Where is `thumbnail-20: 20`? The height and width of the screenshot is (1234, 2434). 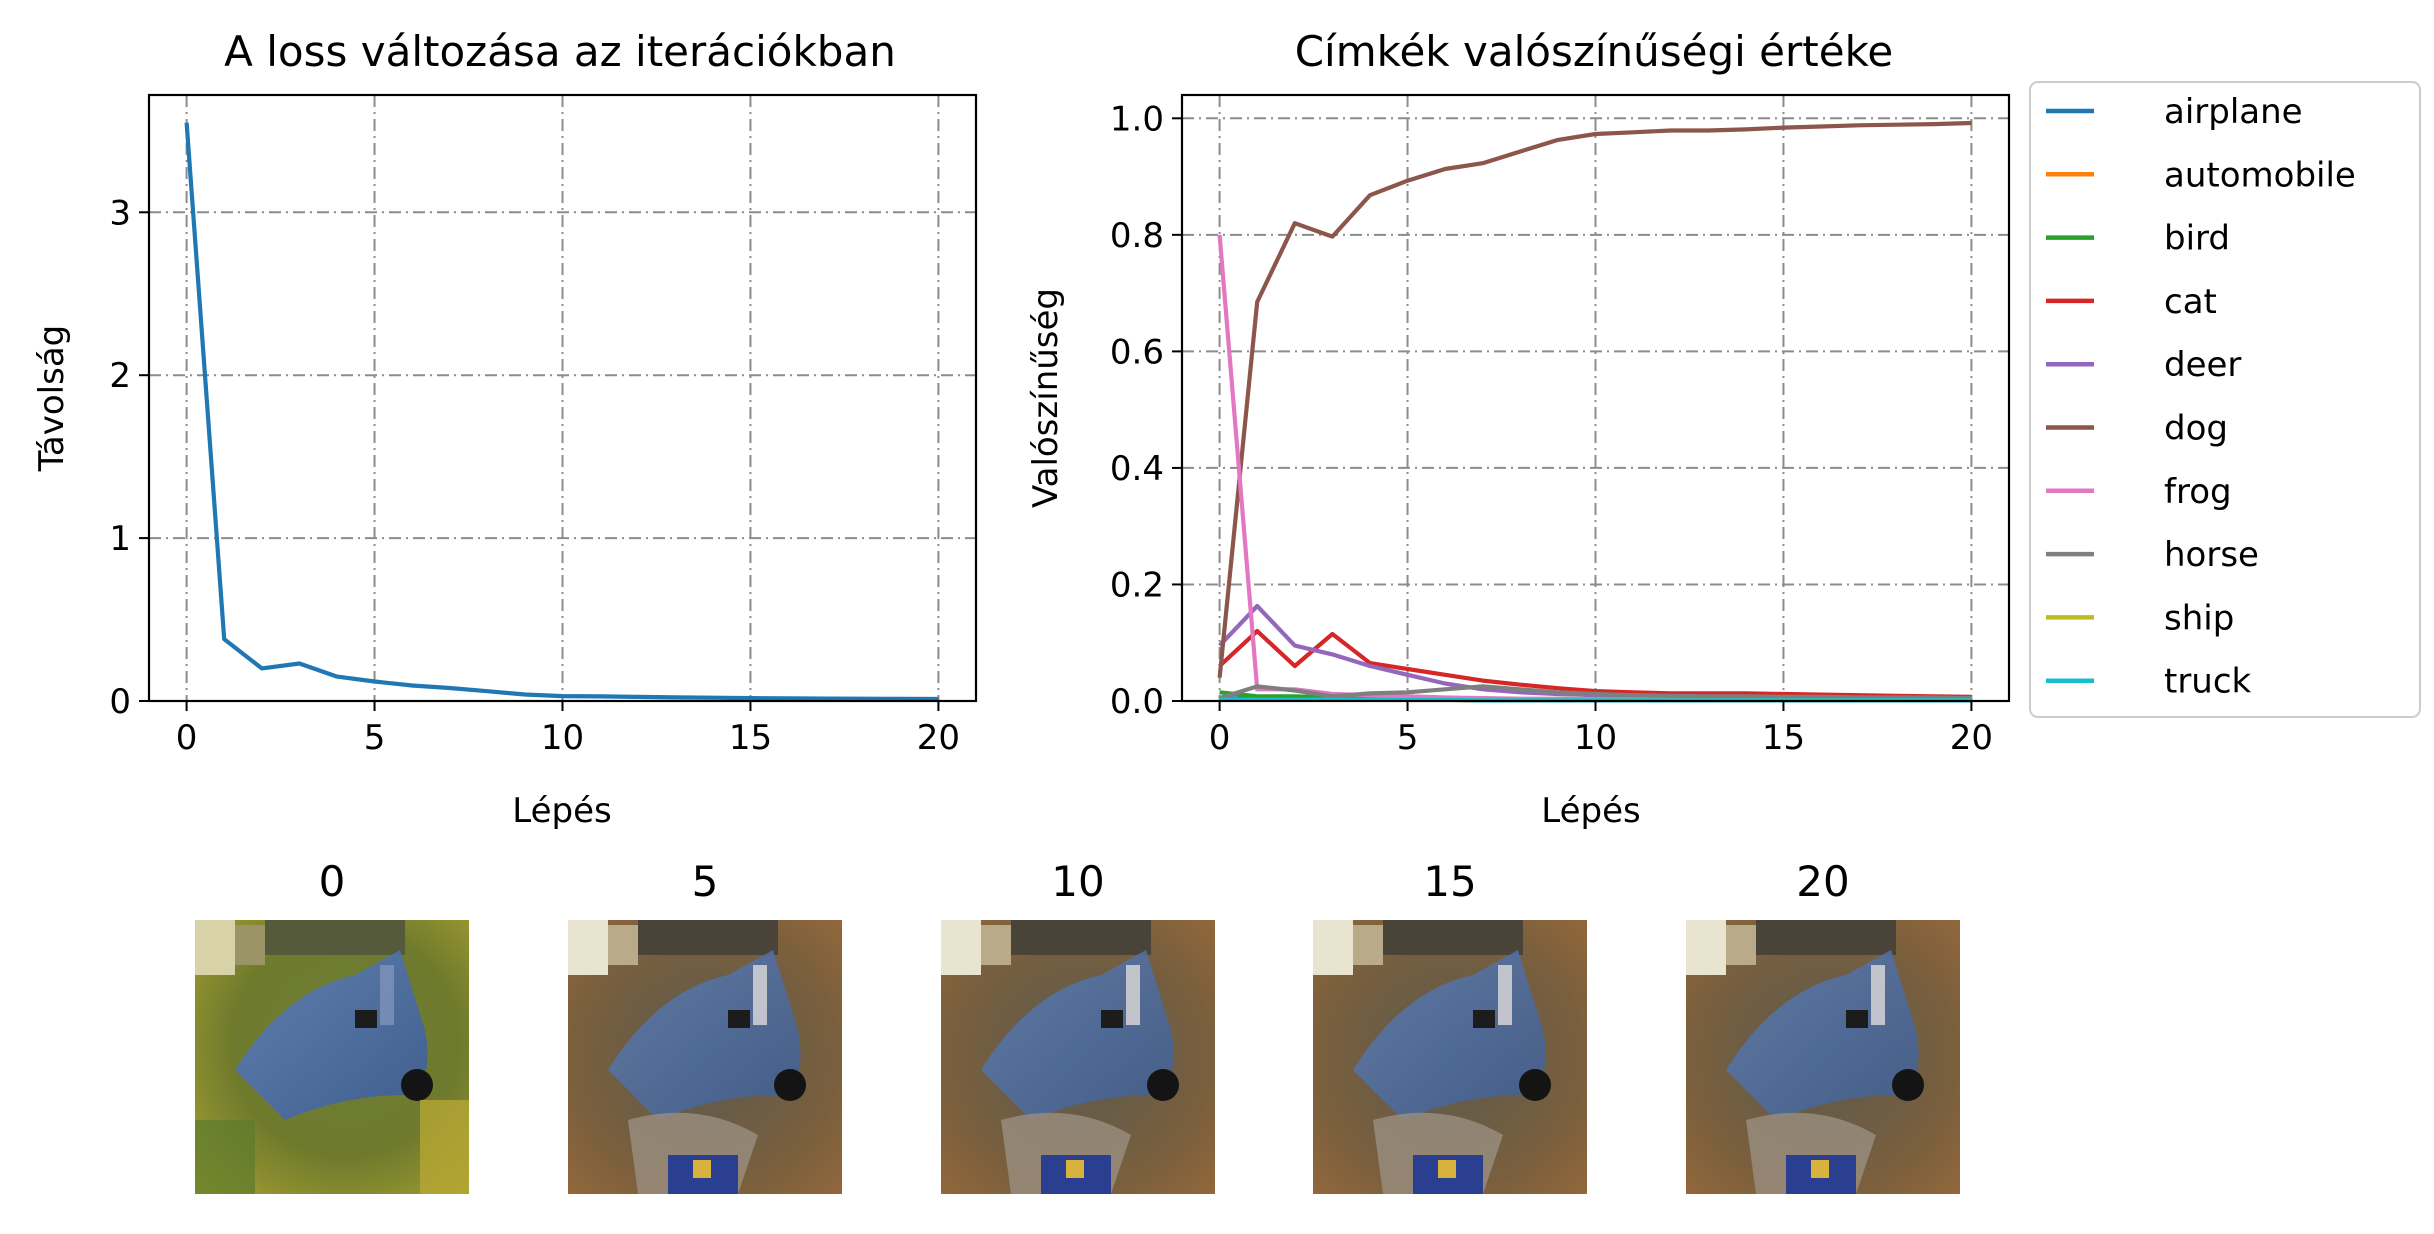 thumbnail-20: 20 is located at coordinates (1823, 1025).